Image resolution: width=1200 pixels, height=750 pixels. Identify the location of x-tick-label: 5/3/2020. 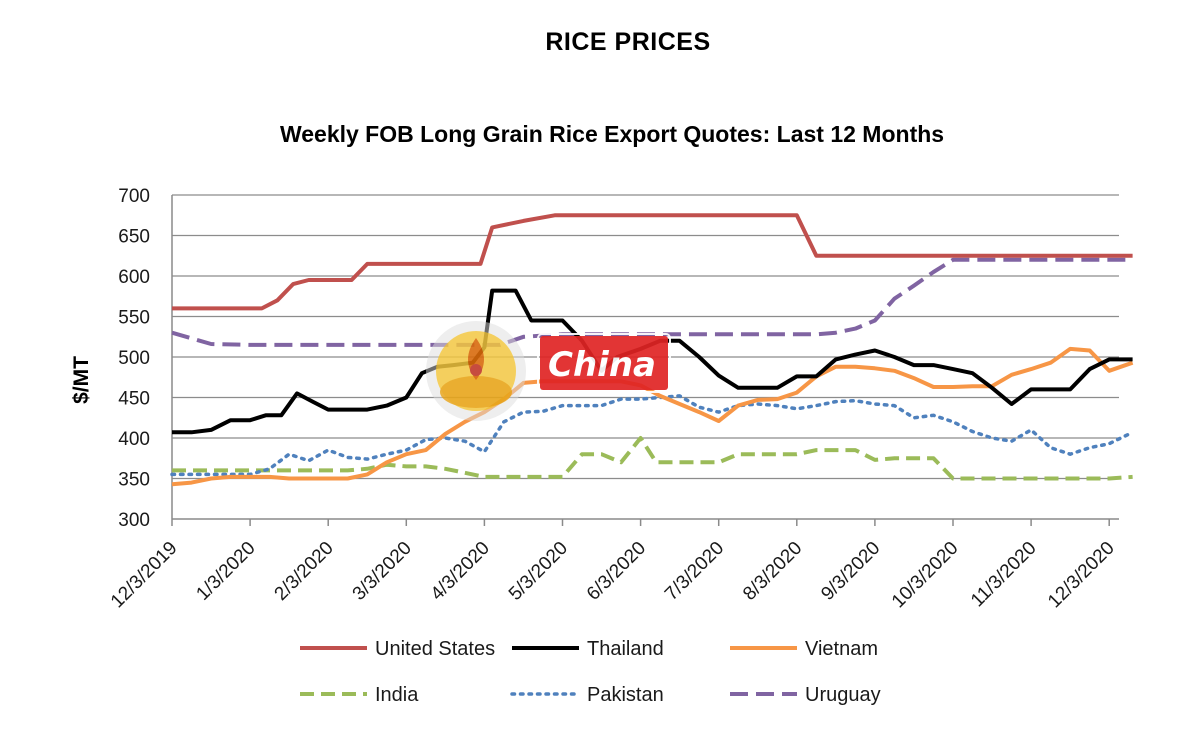
(538, 571).